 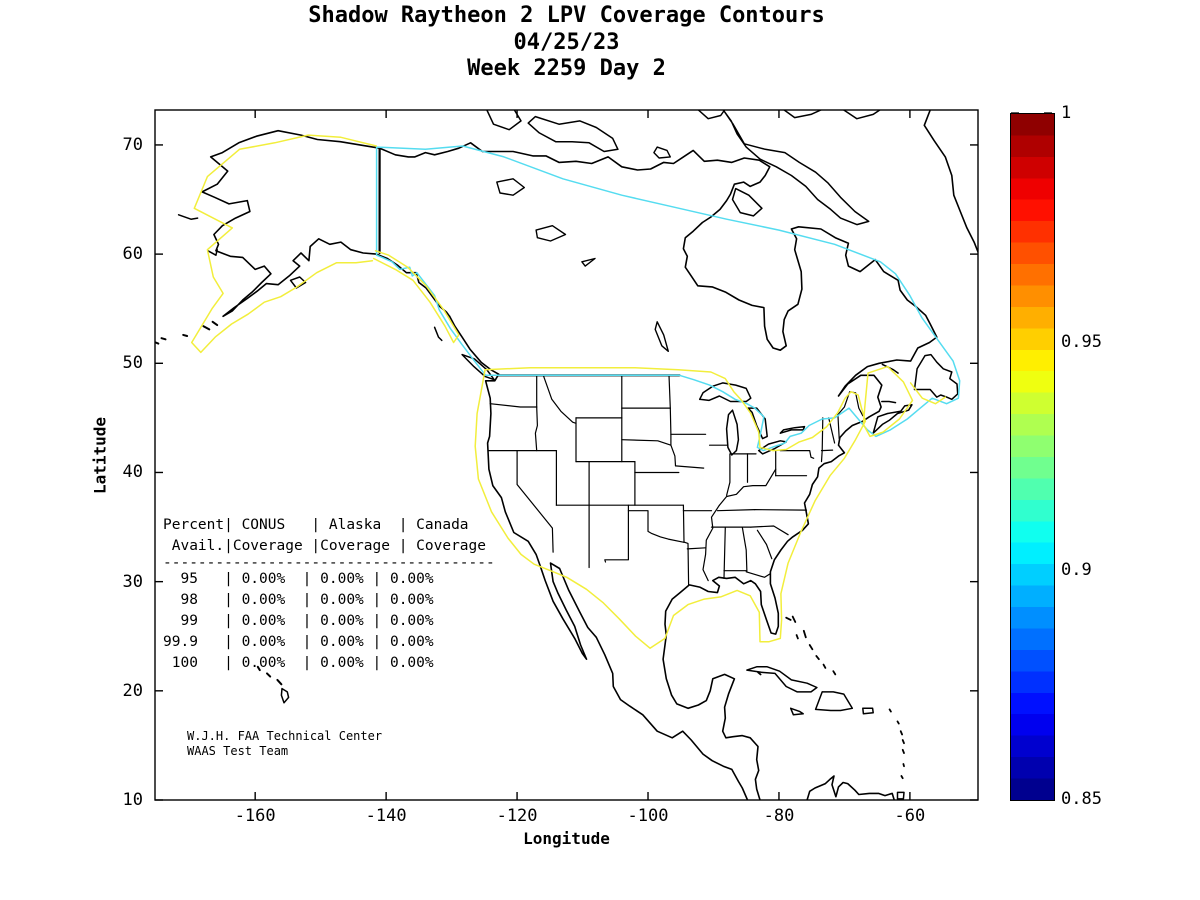 I want to click on state-ky-tn, so click(x=736, y=510).